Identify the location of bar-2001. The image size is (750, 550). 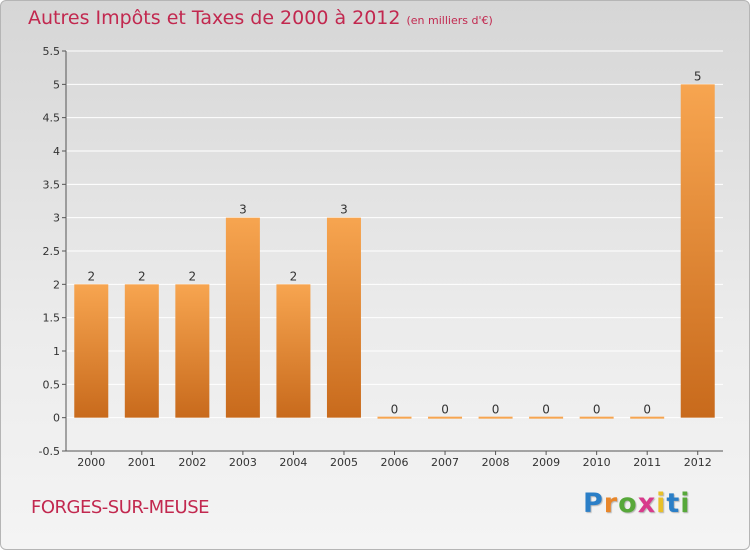
(141, 351).